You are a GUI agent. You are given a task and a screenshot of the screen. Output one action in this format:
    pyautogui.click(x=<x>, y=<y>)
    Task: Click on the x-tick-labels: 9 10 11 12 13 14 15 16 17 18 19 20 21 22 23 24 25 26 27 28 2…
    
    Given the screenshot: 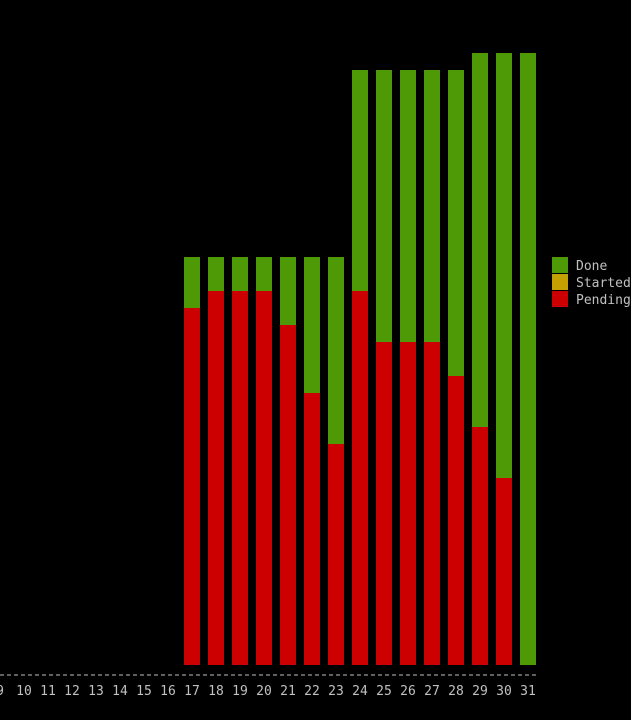 What is the action you would take?
    pyautogui.click(x=268, y=691)
    